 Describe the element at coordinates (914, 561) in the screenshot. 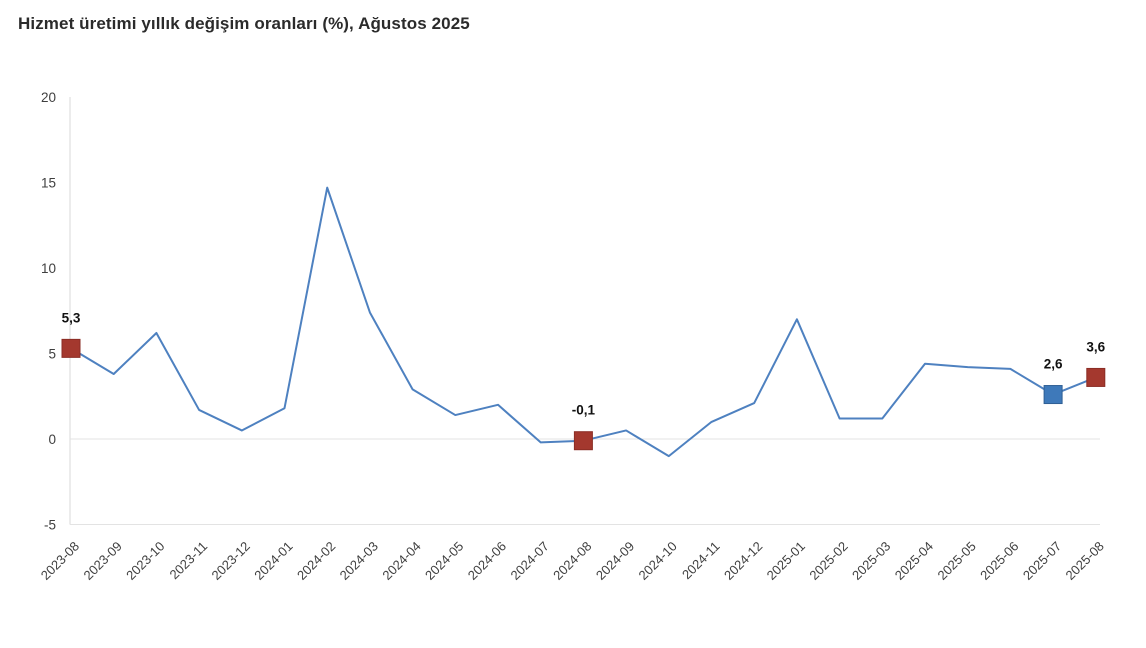

I see `x-tick-label: 2025-04` at that location.